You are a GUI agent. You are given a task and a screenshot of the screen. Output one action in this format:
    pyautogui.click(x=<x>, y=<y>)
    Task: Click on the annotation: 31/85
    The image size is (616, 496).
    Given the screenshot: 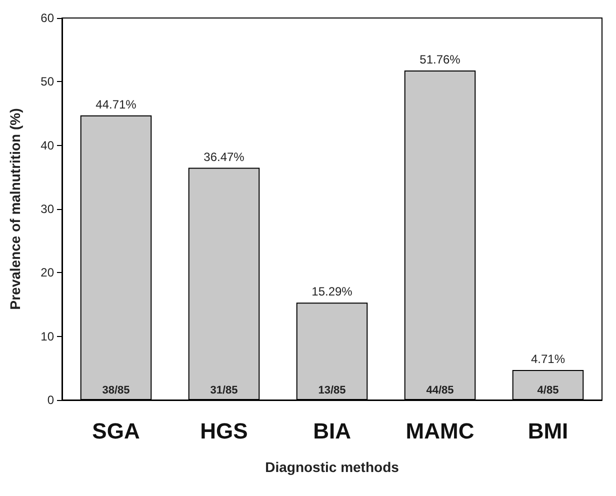 What is the action you would take?
    pyautogui.click(x=224, y=390)
    